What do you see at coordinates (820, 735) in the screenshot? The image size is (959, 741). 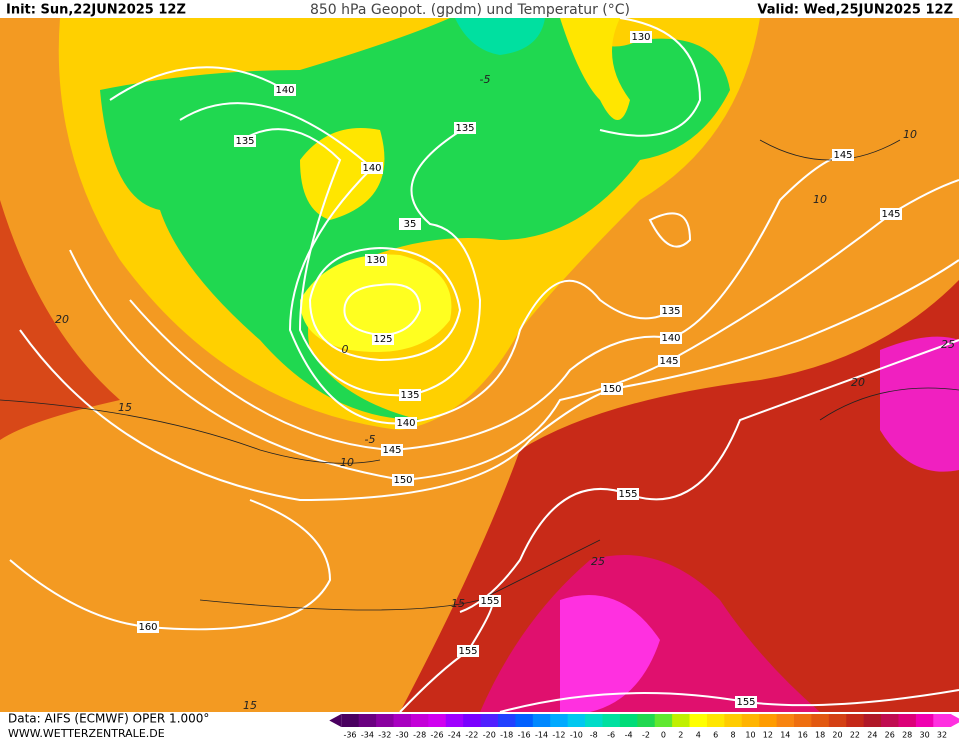 I see `colorbar-tick-label: 18` at bounding box center [820, 735].